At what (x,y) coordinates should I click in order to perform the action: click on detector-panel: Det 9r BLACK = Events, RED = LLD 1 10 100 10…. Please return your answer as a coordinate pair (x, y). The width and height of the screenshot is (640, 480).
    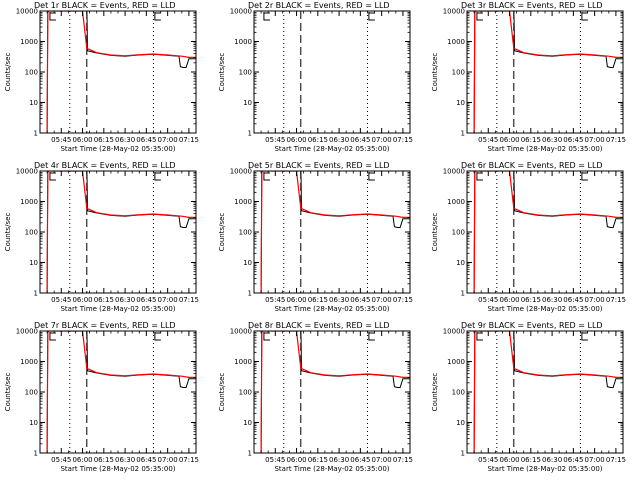
    Looking at the image, I should click on (528, 397).